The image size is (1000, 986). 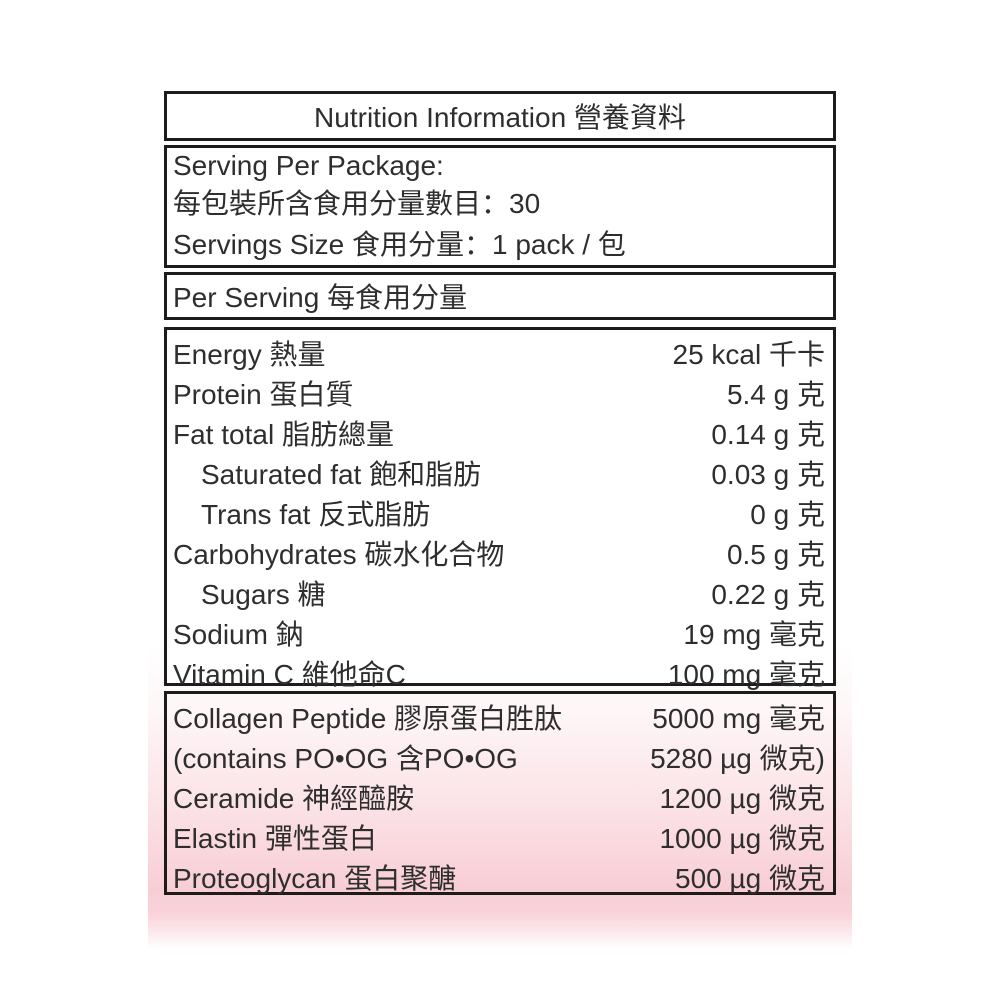 What do you see at coordinates (754, 634) in the screenshot?
I see `nutrient-value: 19 mg 毫克` at bounding box center [754, 634].